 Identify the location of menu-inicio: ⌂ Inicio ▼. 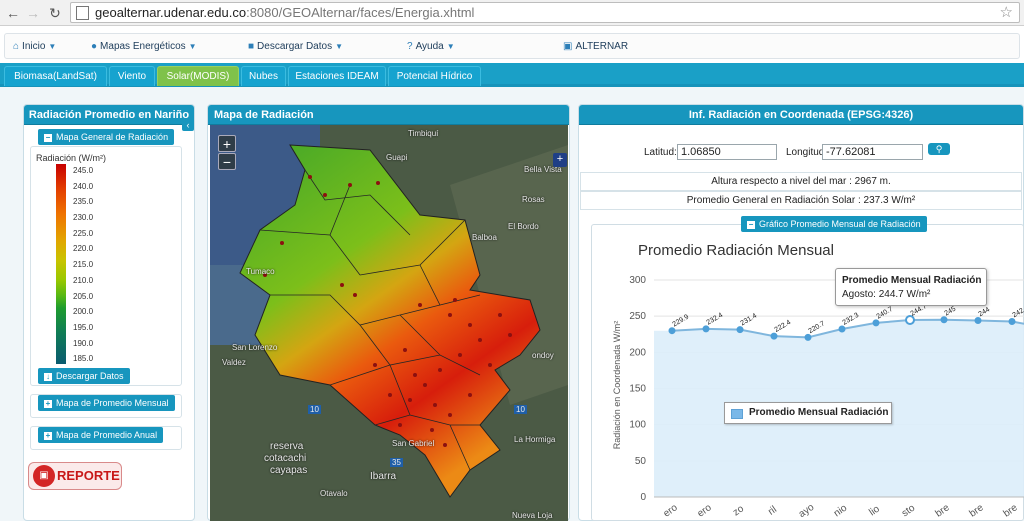
(35, 46).